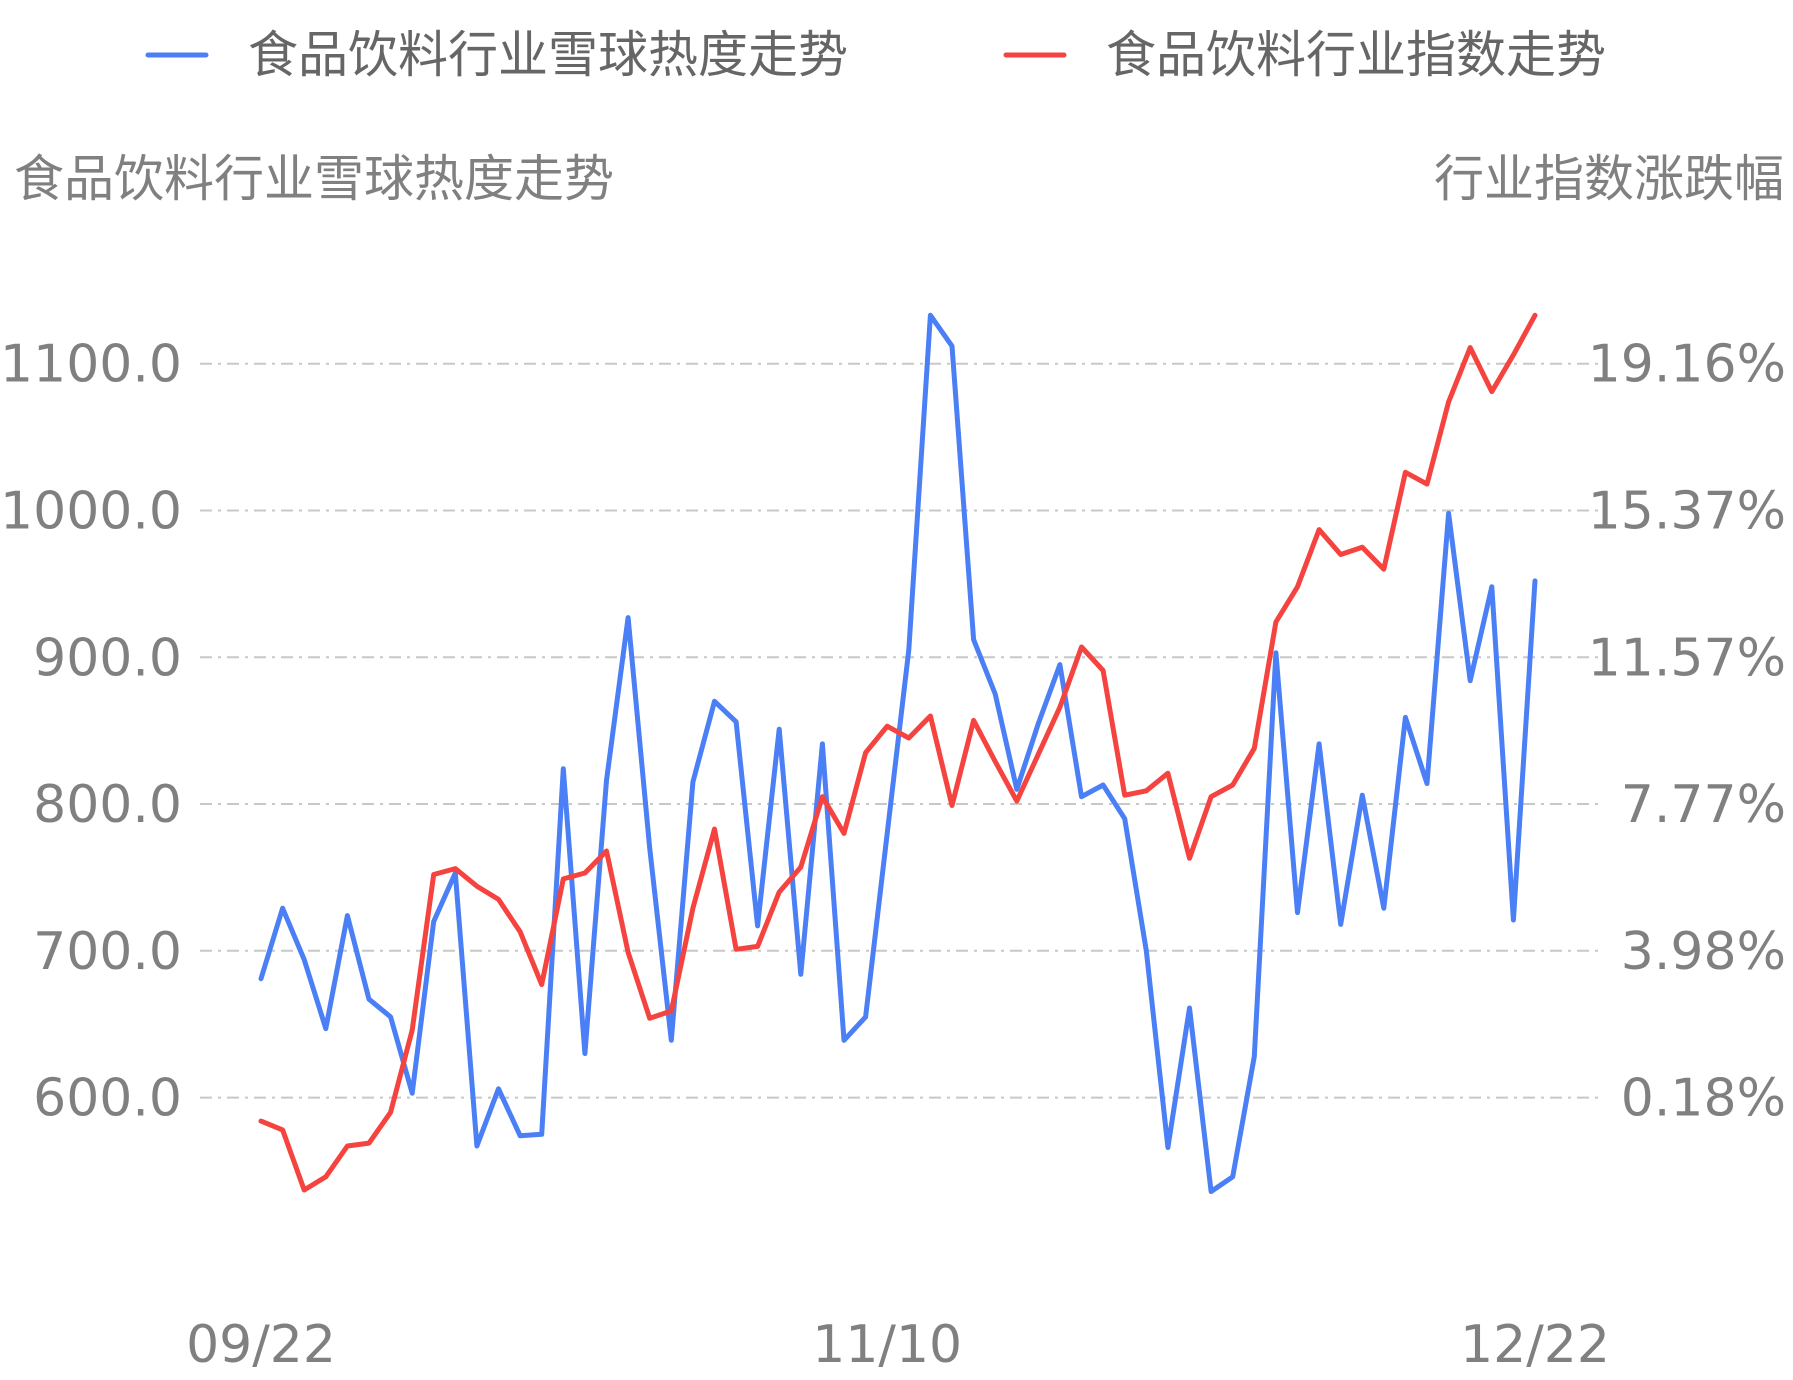  What do you see at coordinates (1609, 179) in the screenshot?
I see `y-right-axis-title: 行业指数涨跌幅` at bounding box center [1609, 179].